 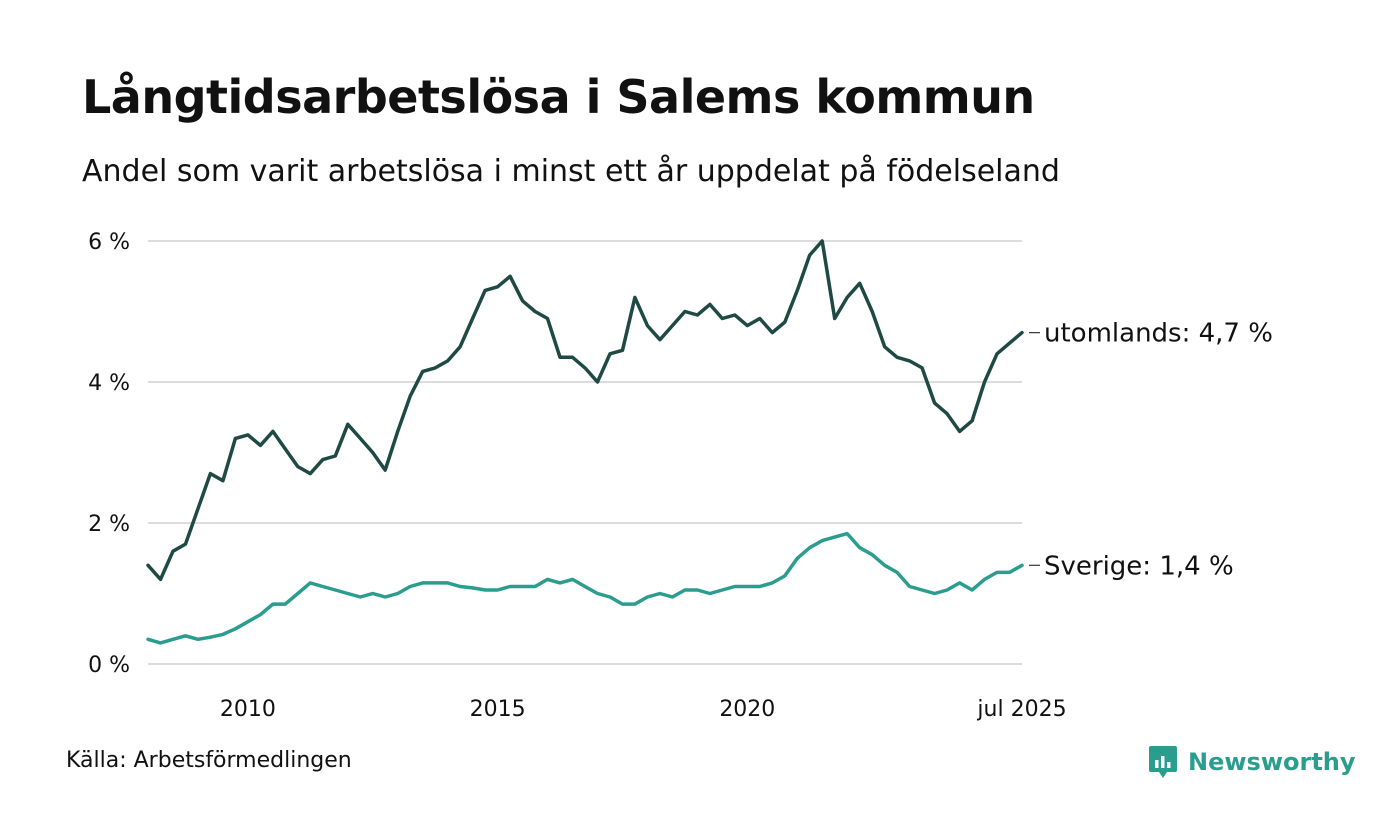 I want to click on y-tick-label: 2 %, so click(x=109, y=524).